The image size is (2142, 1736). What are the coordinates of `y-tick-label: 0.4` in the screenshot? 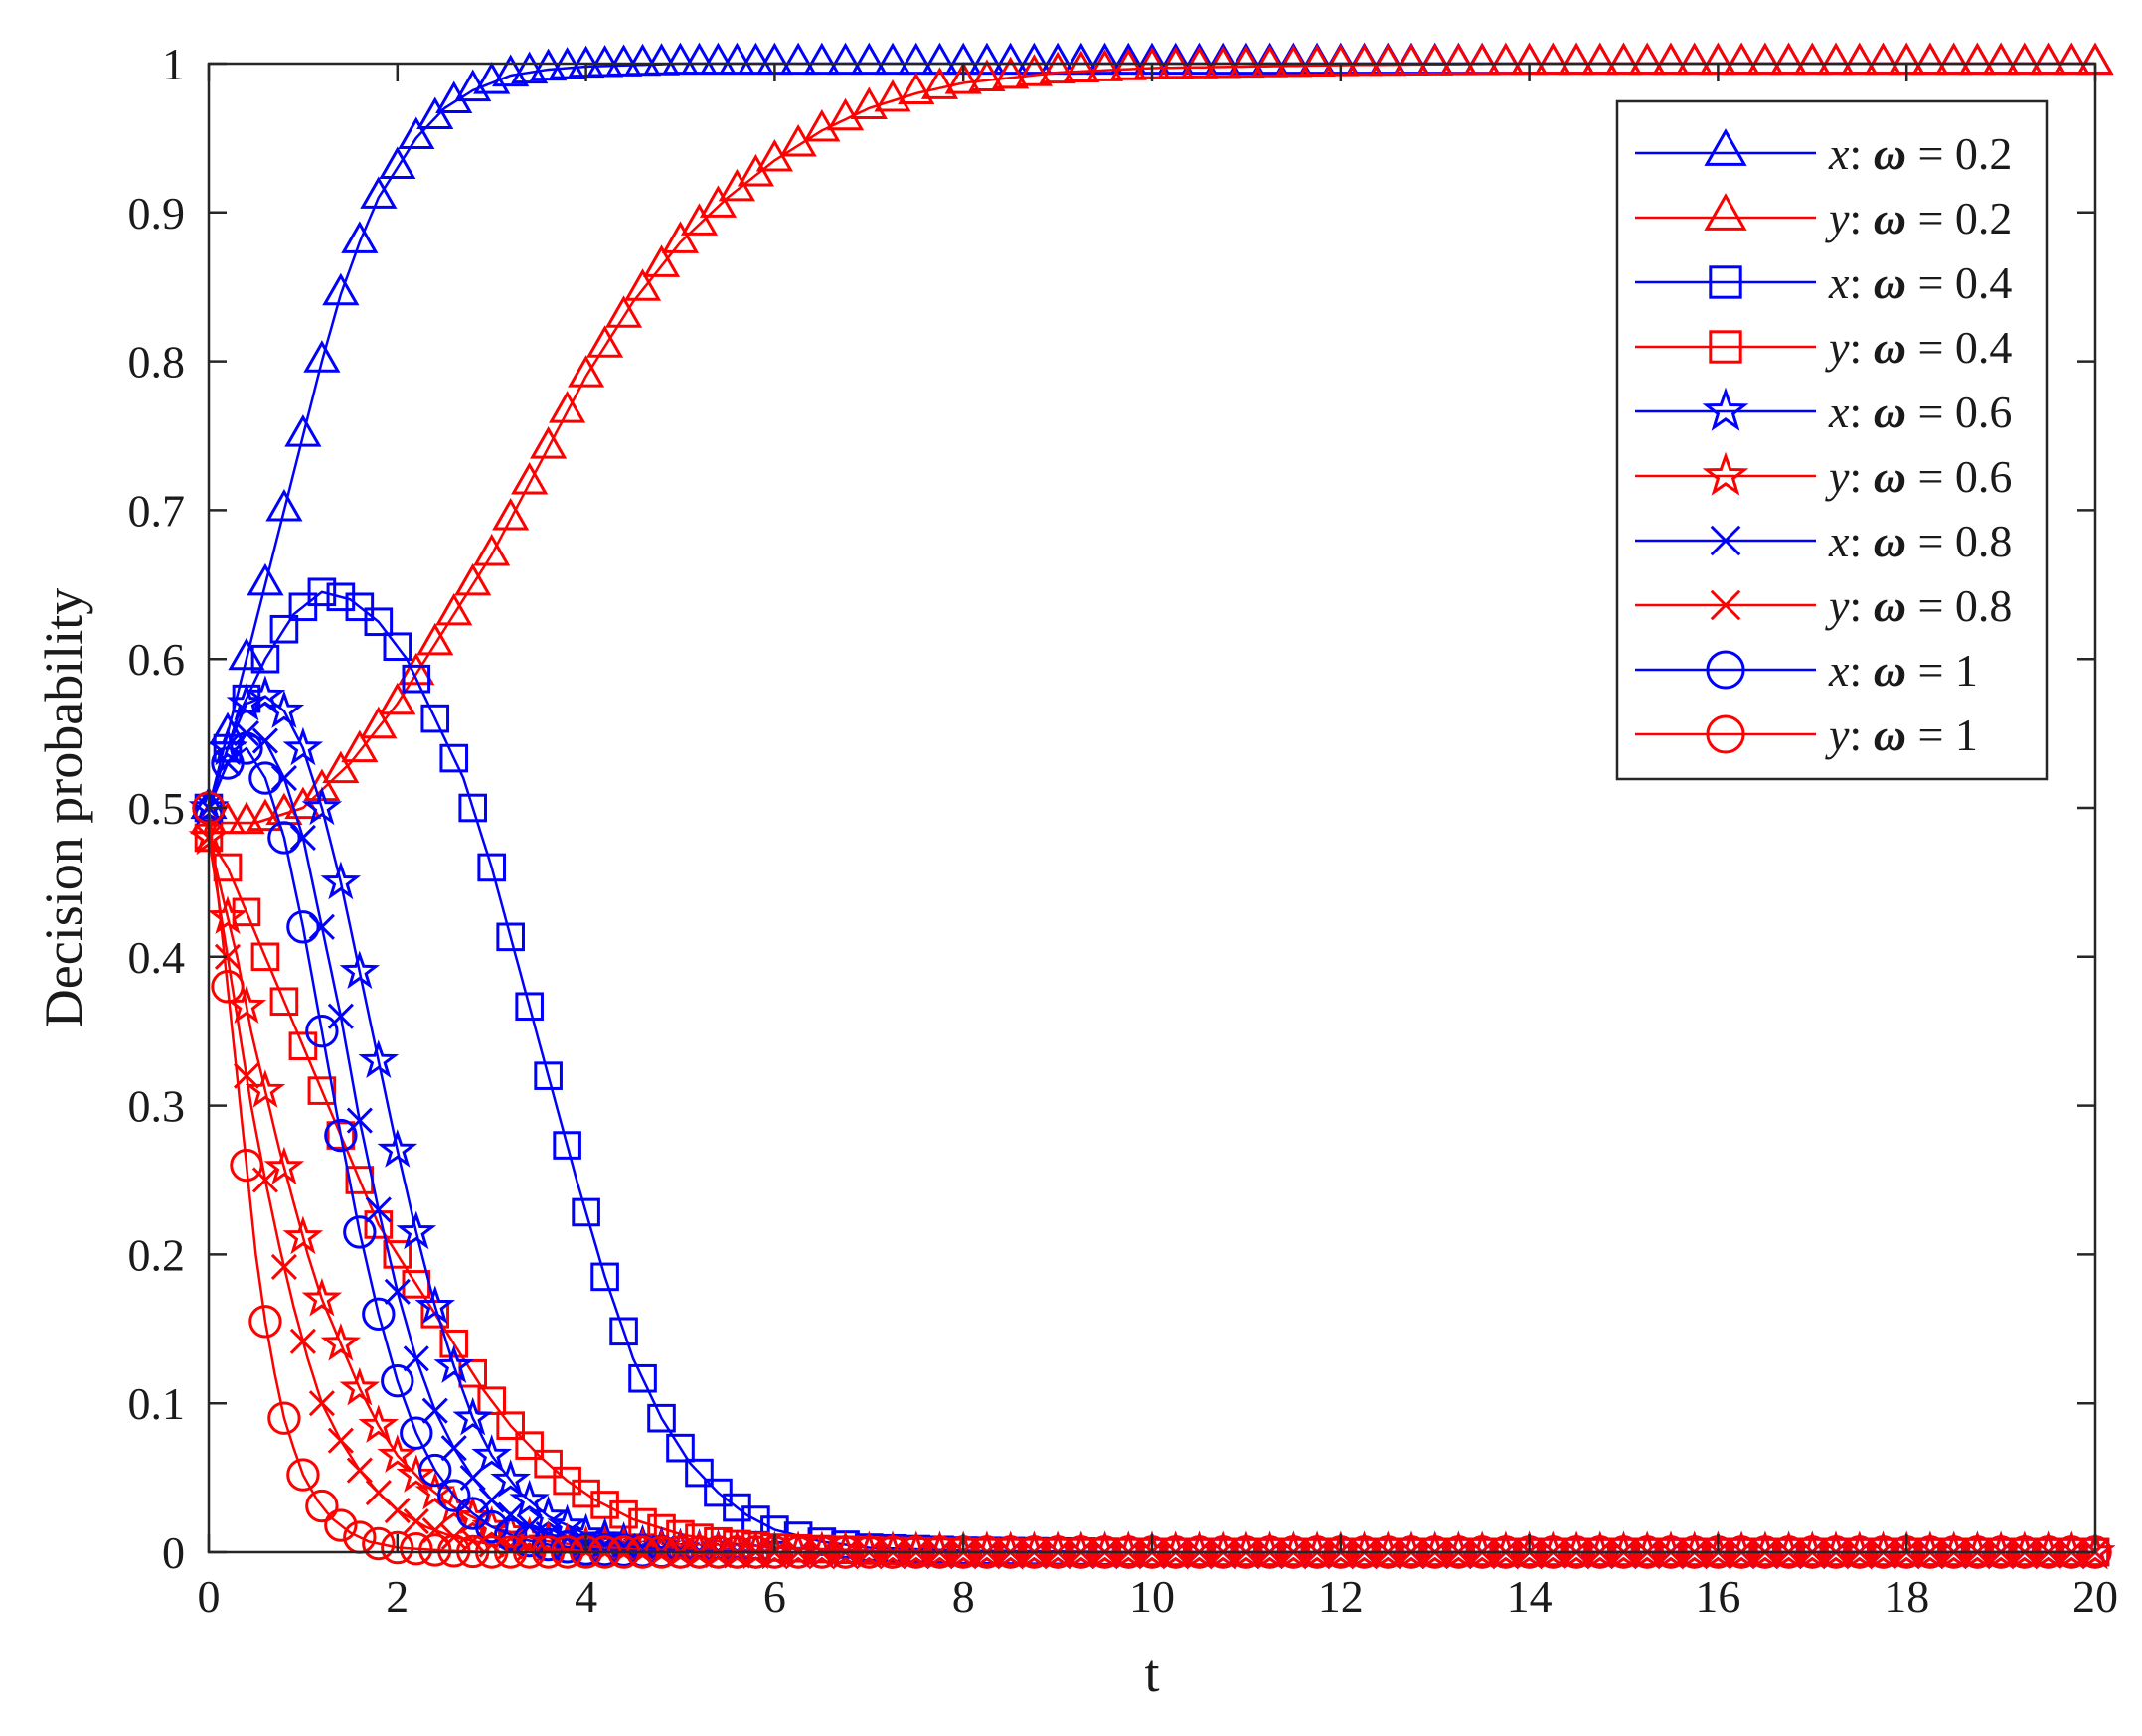 It's located at (157, 957).